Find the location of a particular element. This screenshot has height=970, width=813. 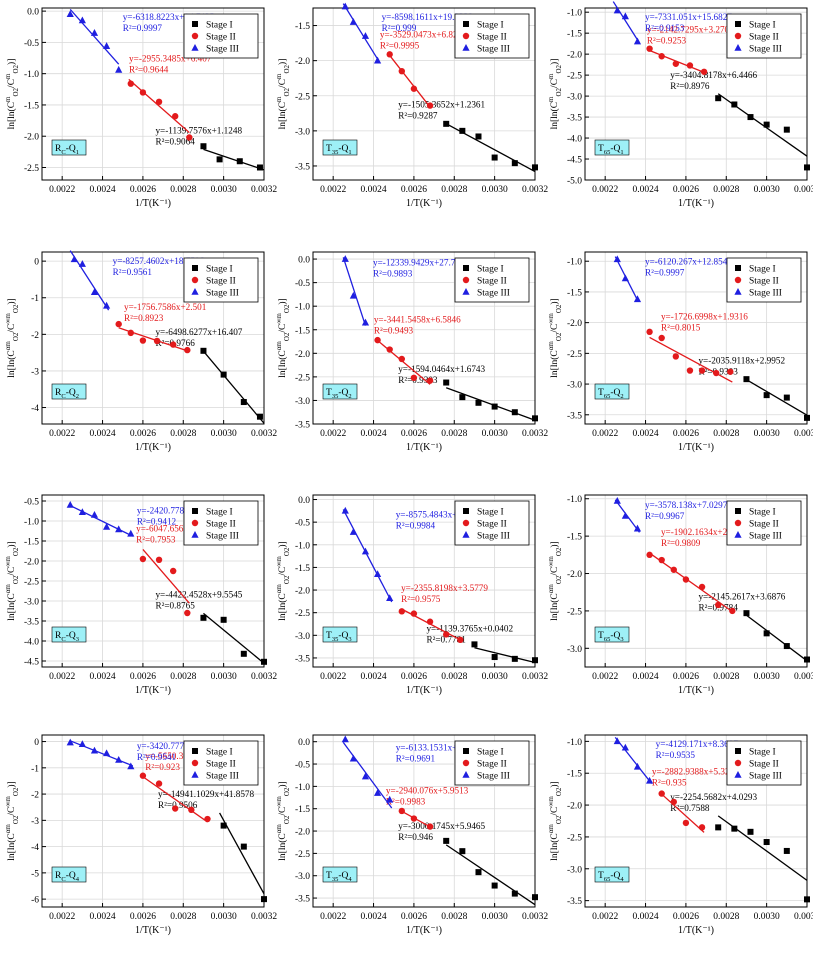

sample-tag: T35-Q1 is located at coordinates (340, 147).